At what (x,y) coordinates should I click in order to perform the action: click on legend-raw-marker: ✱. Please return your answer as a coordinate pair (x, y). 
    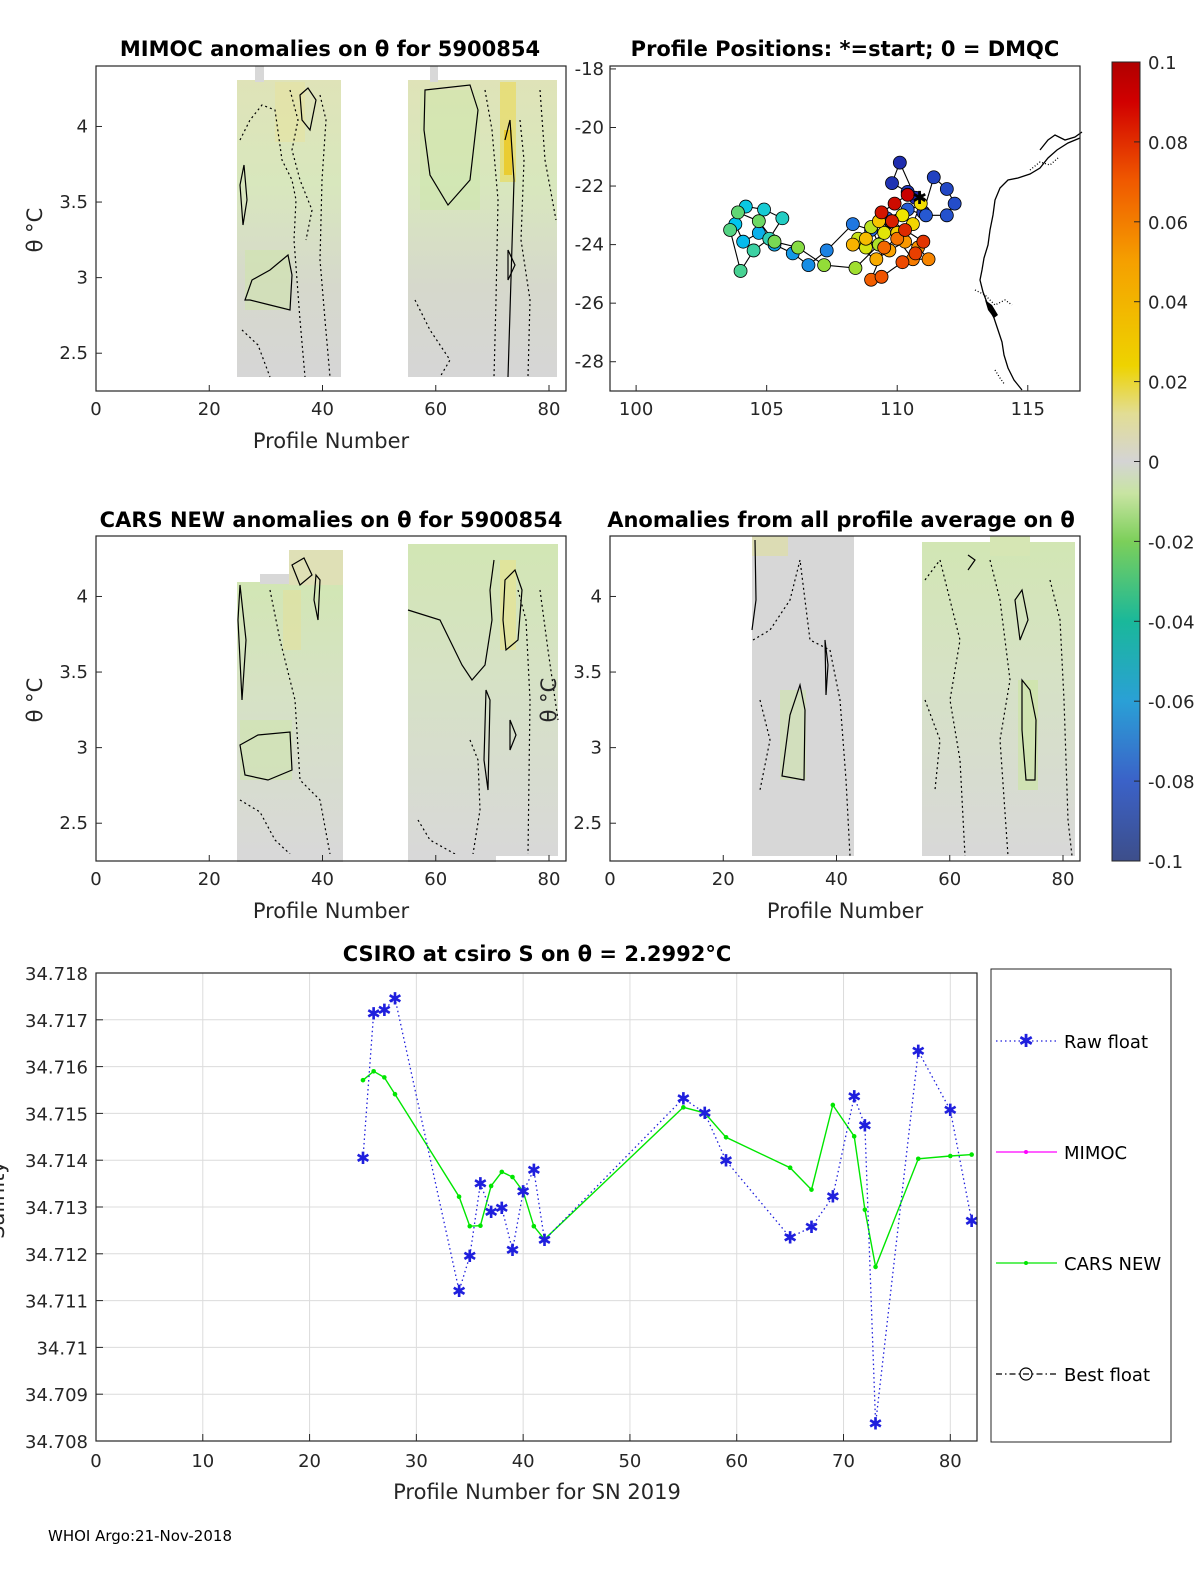
    Looking at the image, I should click on (1025, 1041).